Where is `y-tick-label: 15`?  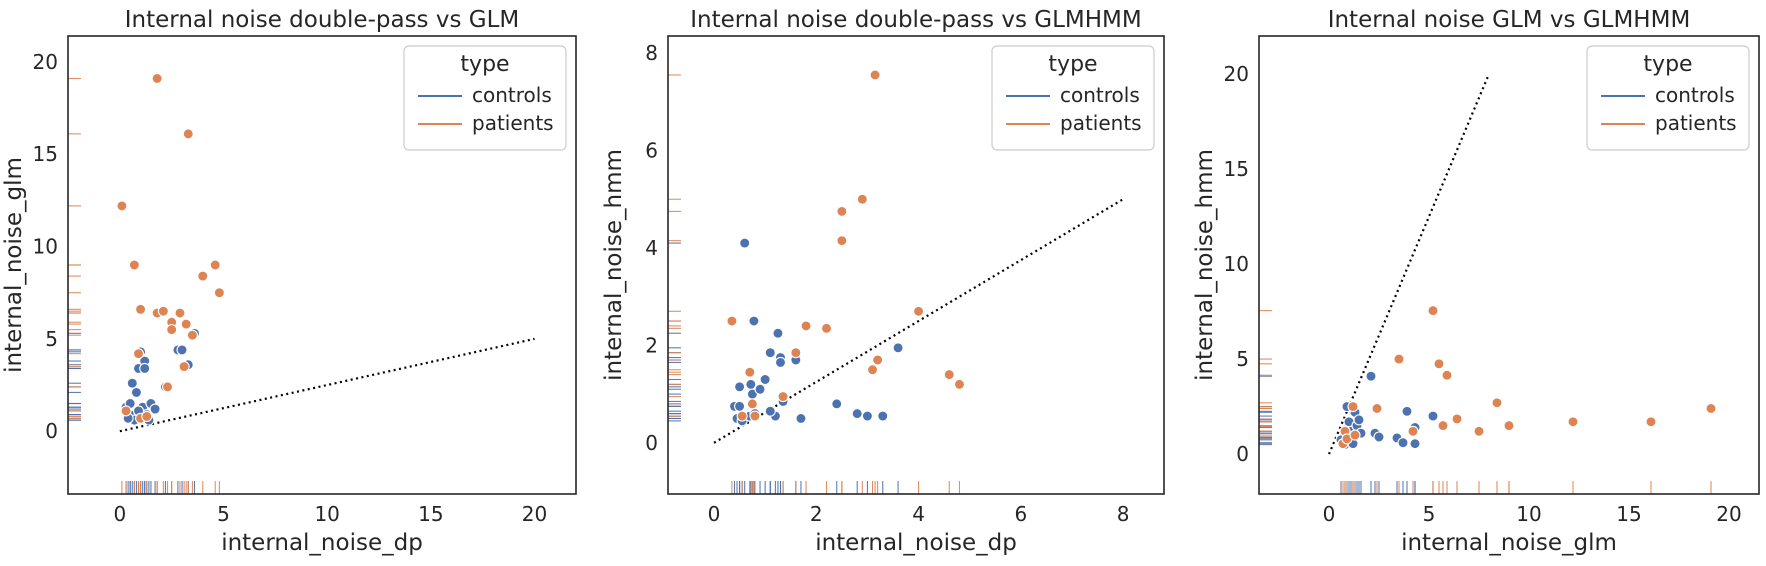
y-tick-label: 15 is located at coordinates (1236, 169).